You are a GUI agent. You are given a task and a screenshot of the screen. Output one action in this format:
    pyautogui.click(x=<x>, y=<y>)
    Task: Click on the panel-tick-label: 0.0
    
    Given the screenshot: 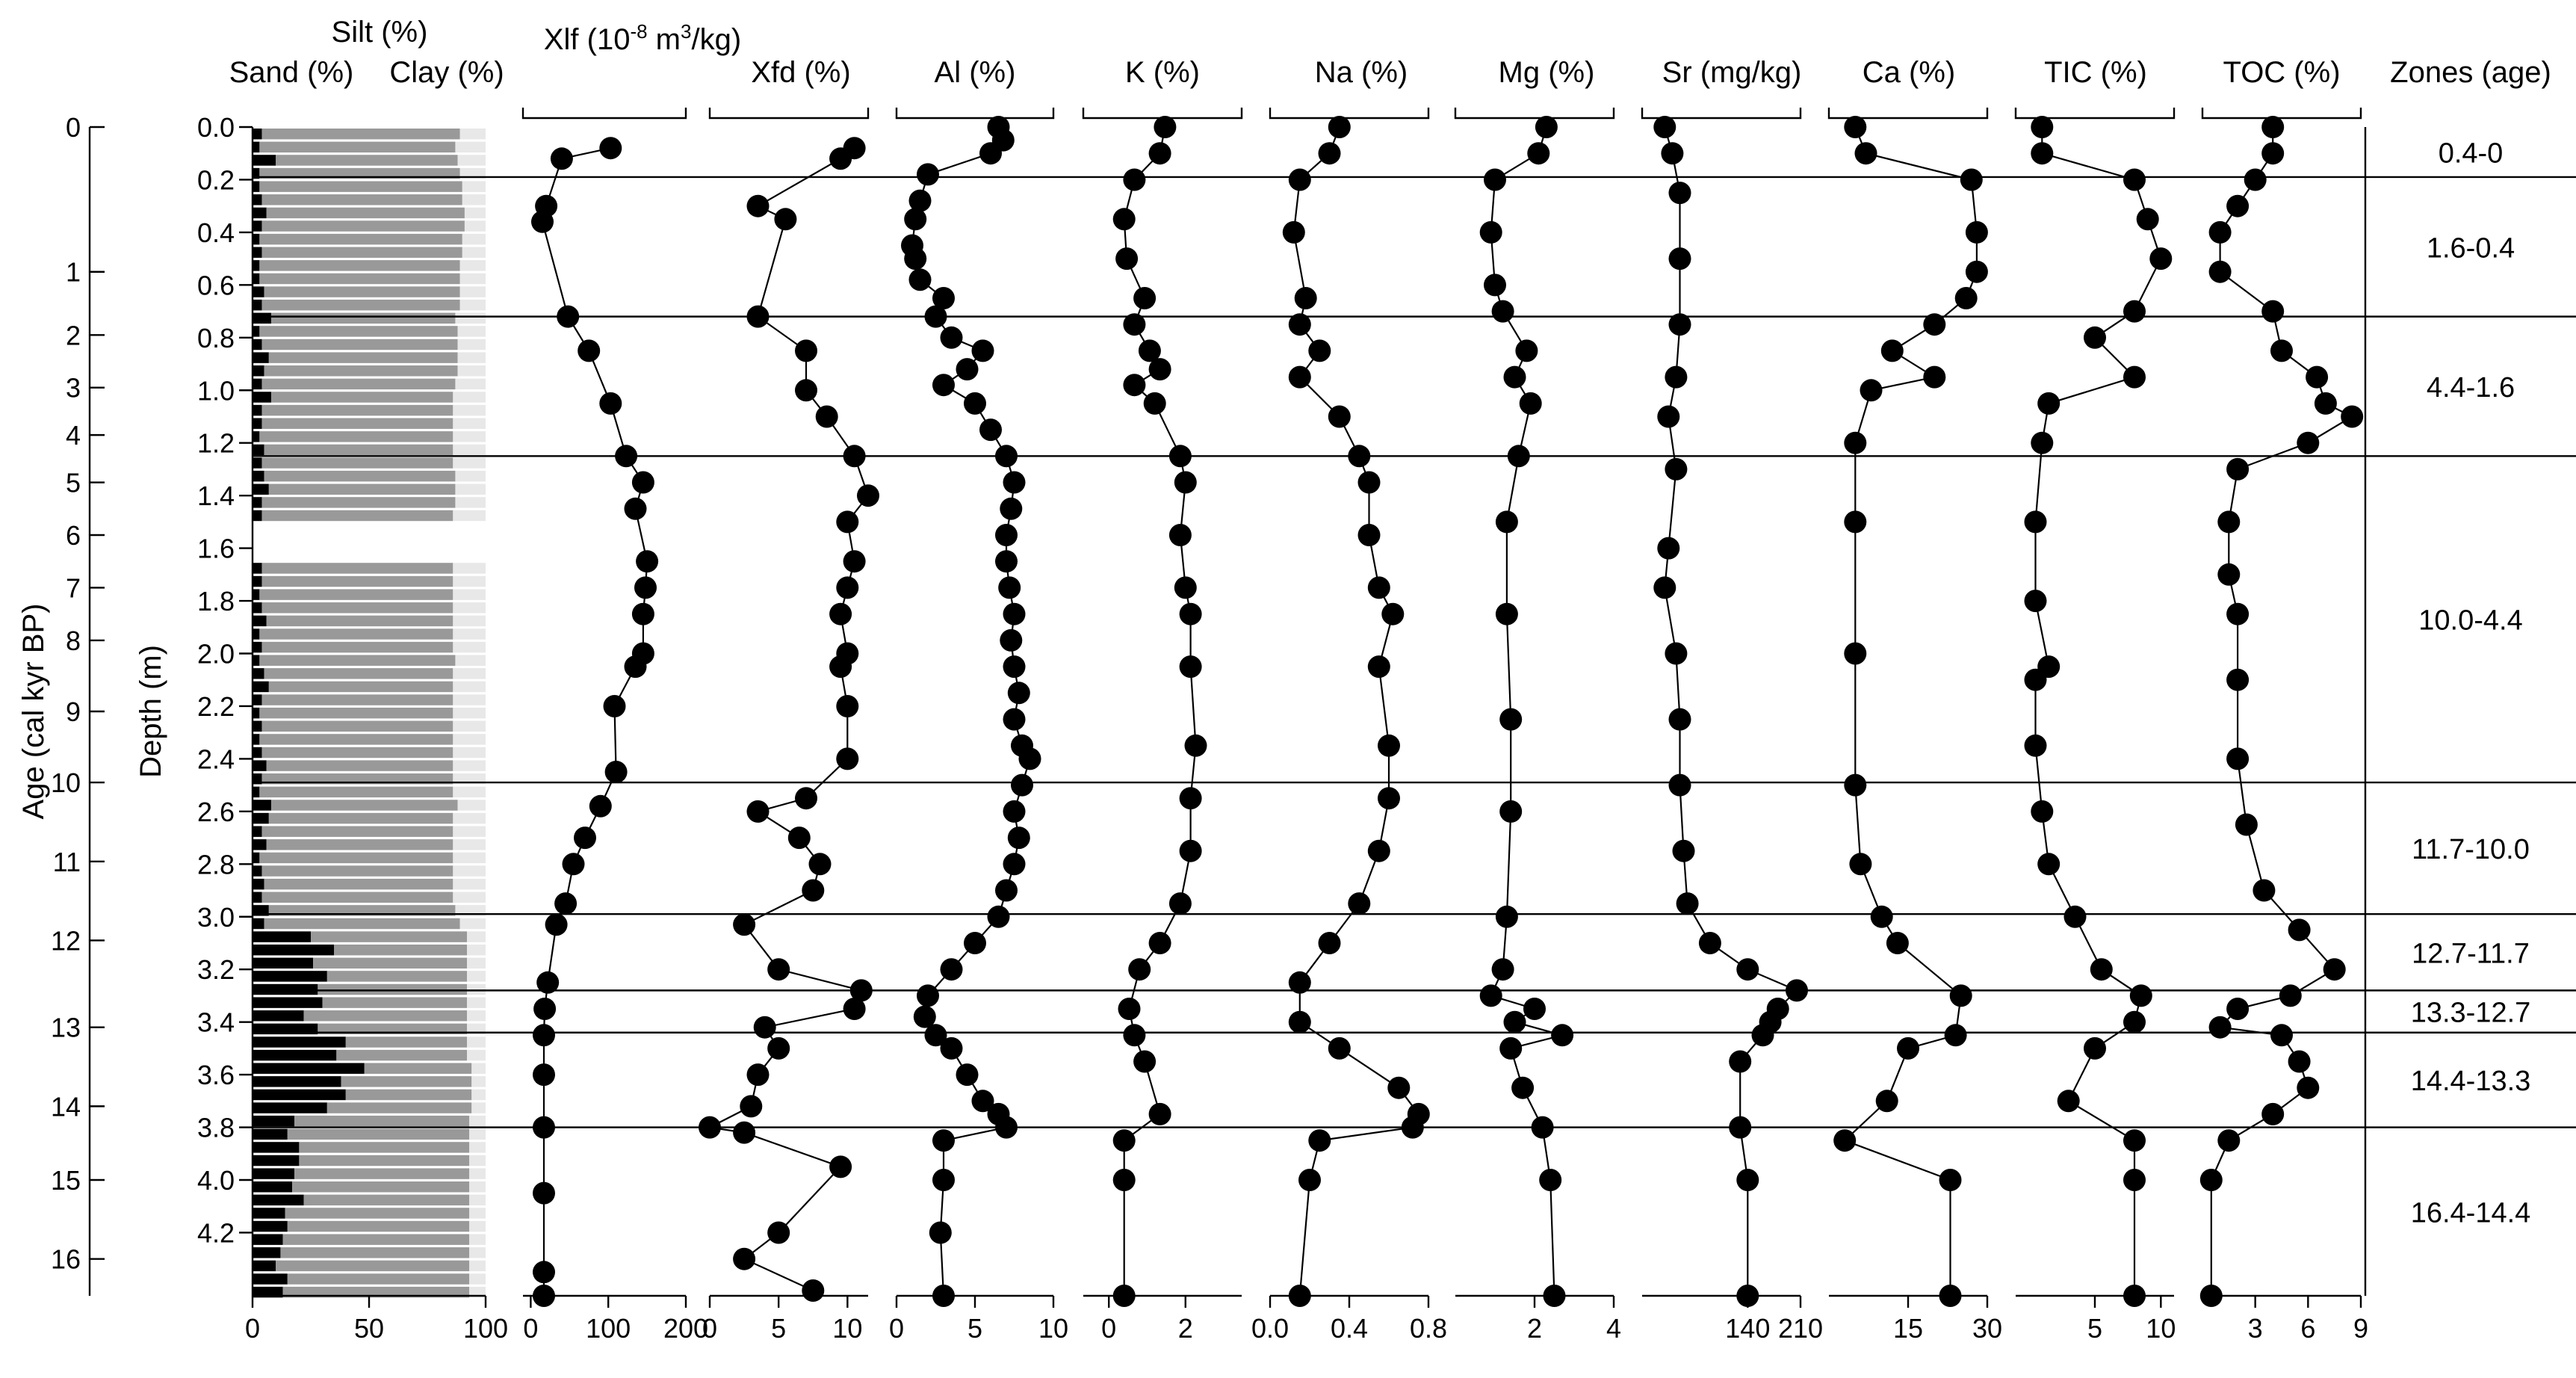 What is the action you would take?
    pyautogui.click(x=1270, y=1328)
    